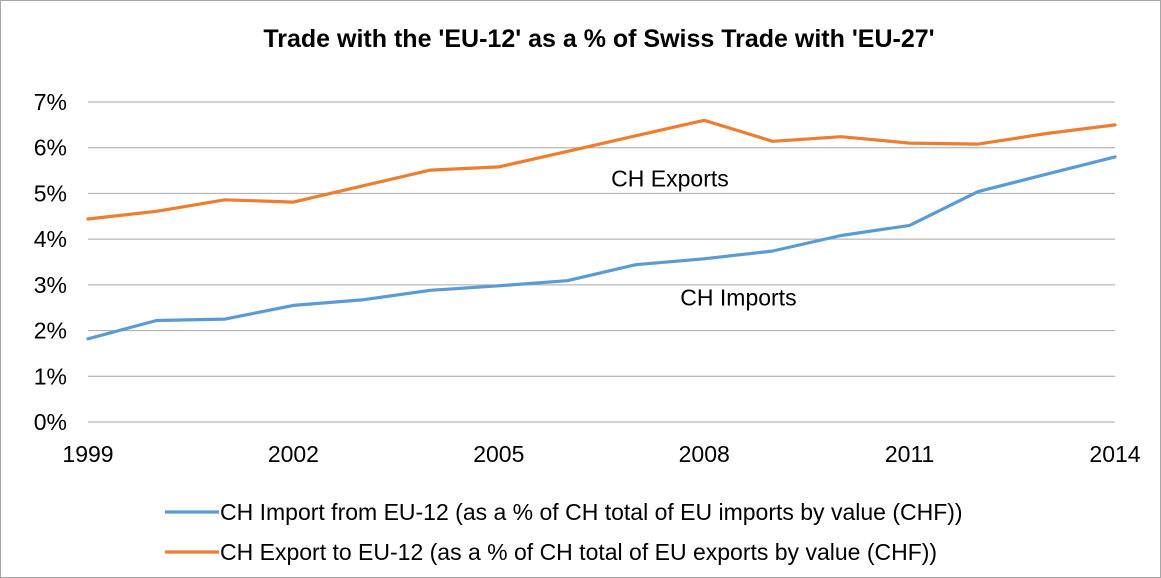 This screenshot has height=578, width=1161. Describe the element at coordinates (704, 454) in the screenshot. I see `x-tick-label: 2008` at that location.